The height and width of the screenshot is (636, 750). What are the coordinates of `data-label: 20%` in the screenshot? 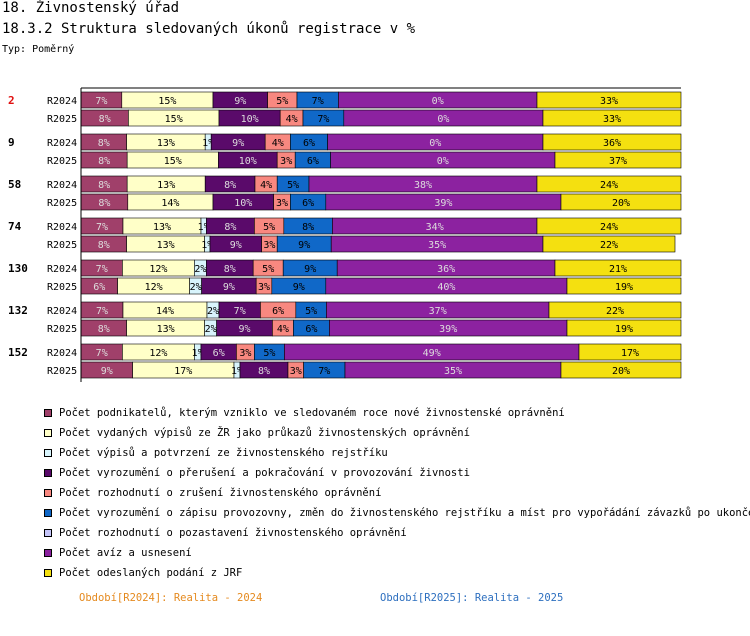 It's located at (621, 203).